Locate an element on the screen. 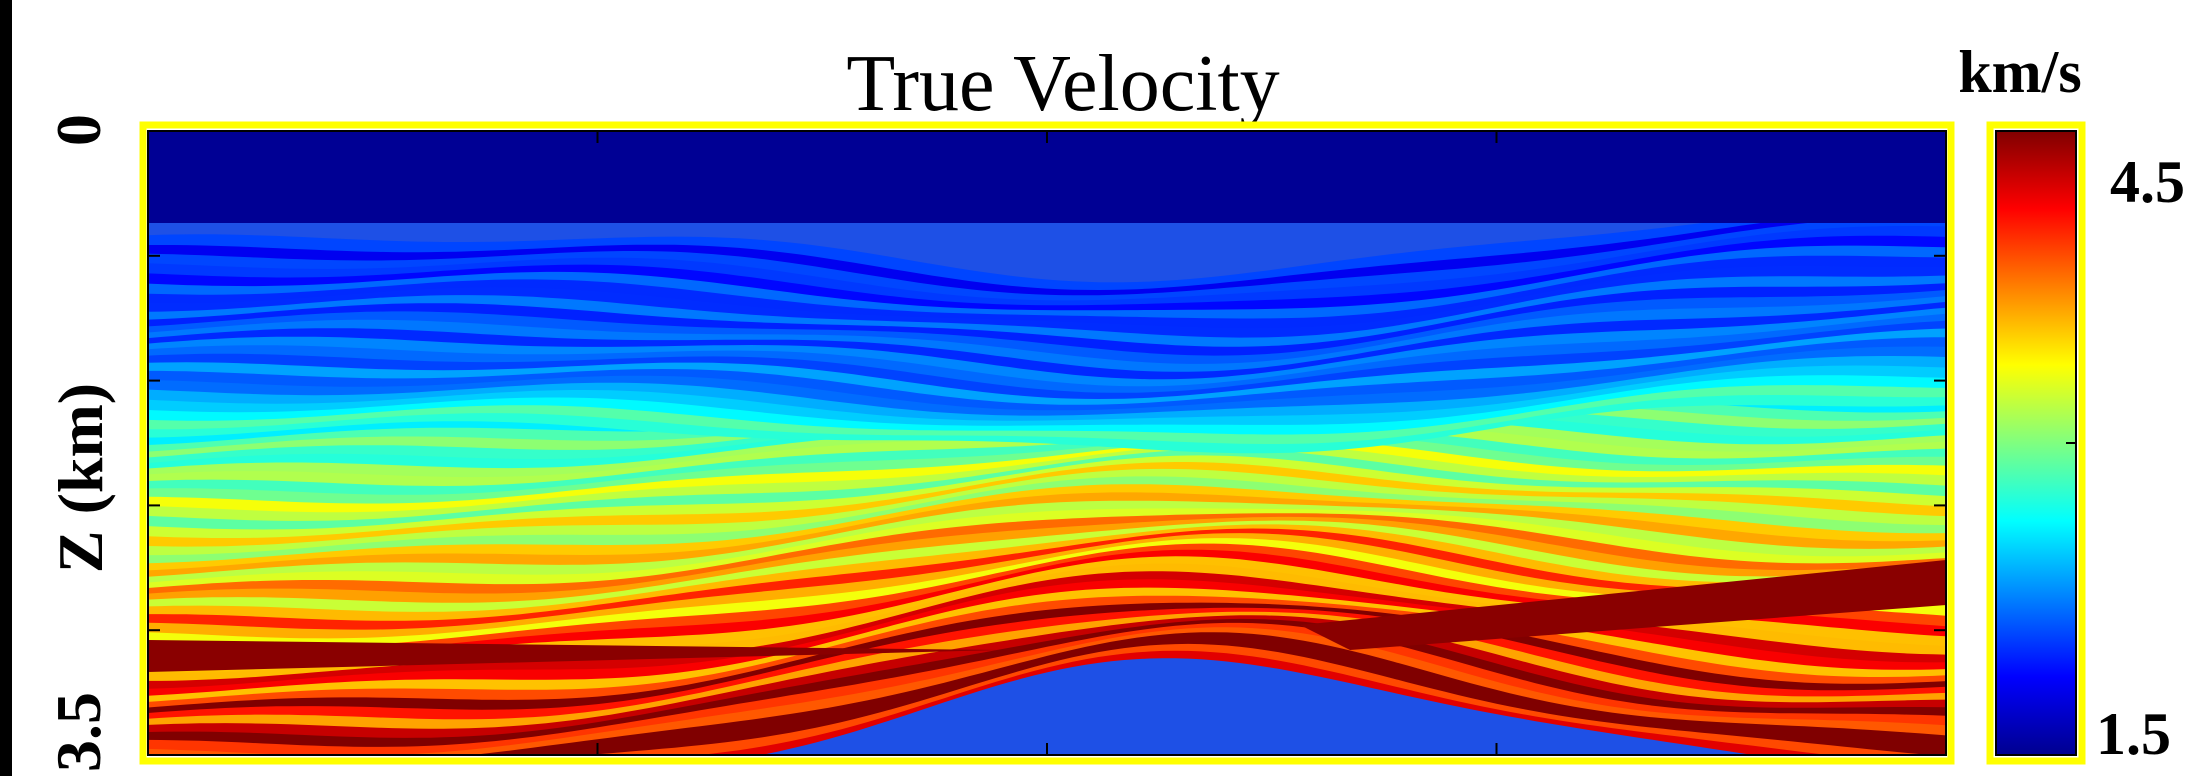 Image resolution: width=2203 pixels, height=776 pixels. colorbar-min-label: 1.5 is located at coordinates (2133, 734).